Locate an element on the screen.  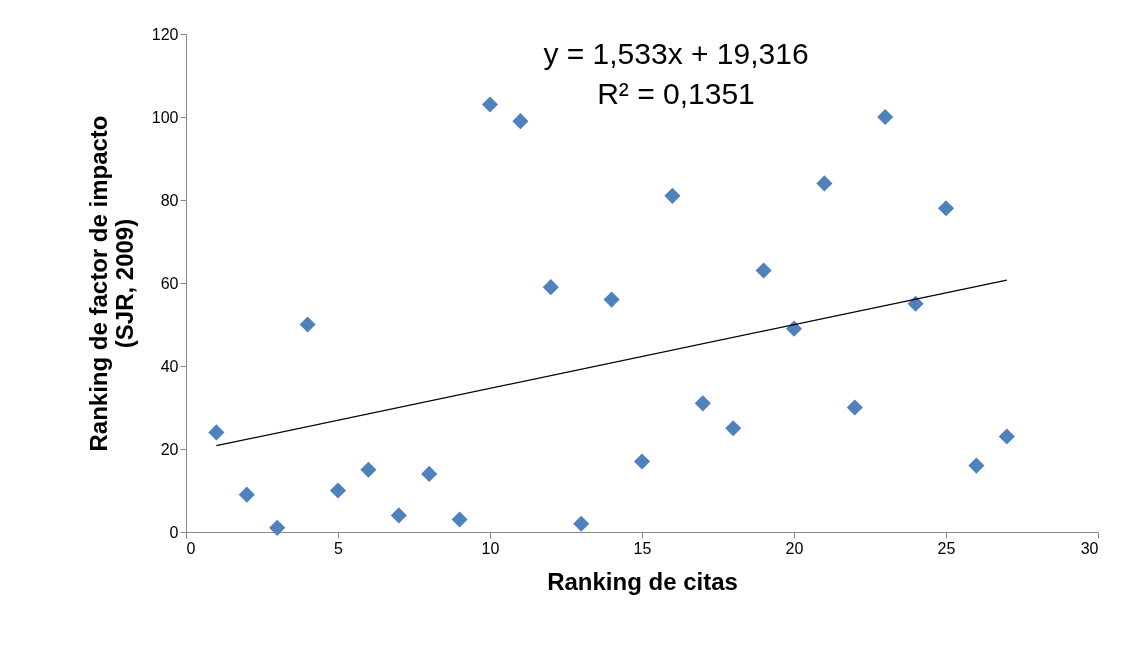
annotation: y = 1,533x + 19,316 is located at coordinates (676, 53).